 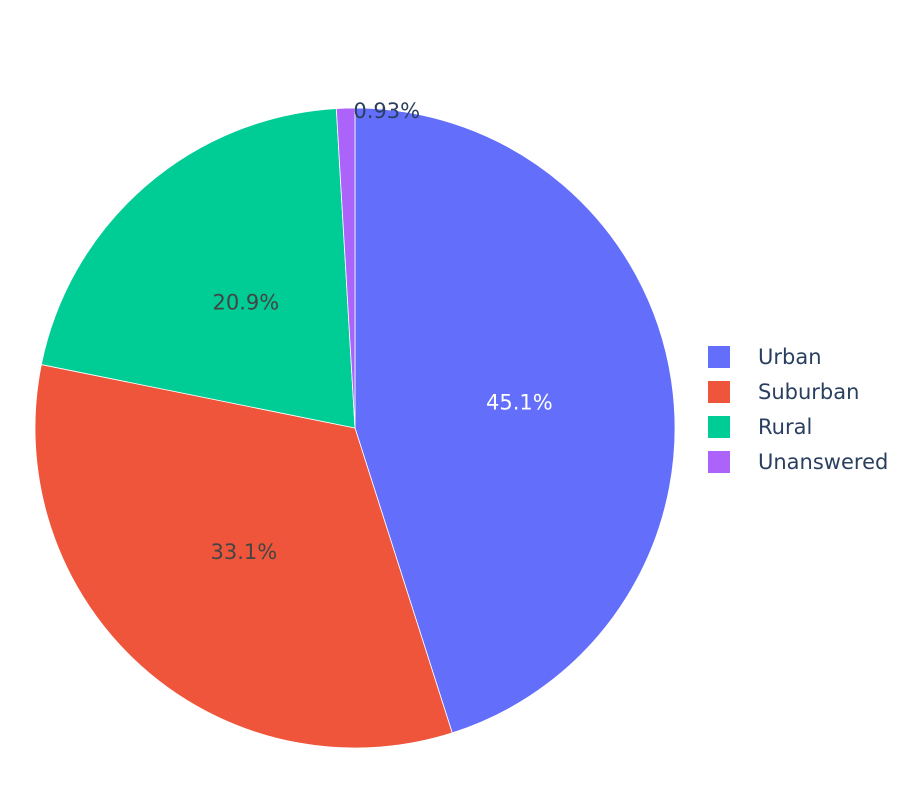 What do you see at coordinates (719, 462) in the screenshot?
I see `legend-swatch-unanswered` at bounding box center [719, 462].